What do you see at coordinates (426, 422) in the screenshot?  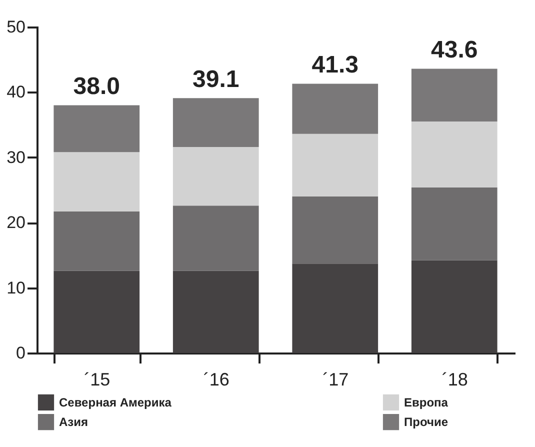 I see `legend-label: Прочие` at bounding box center [426, 422].